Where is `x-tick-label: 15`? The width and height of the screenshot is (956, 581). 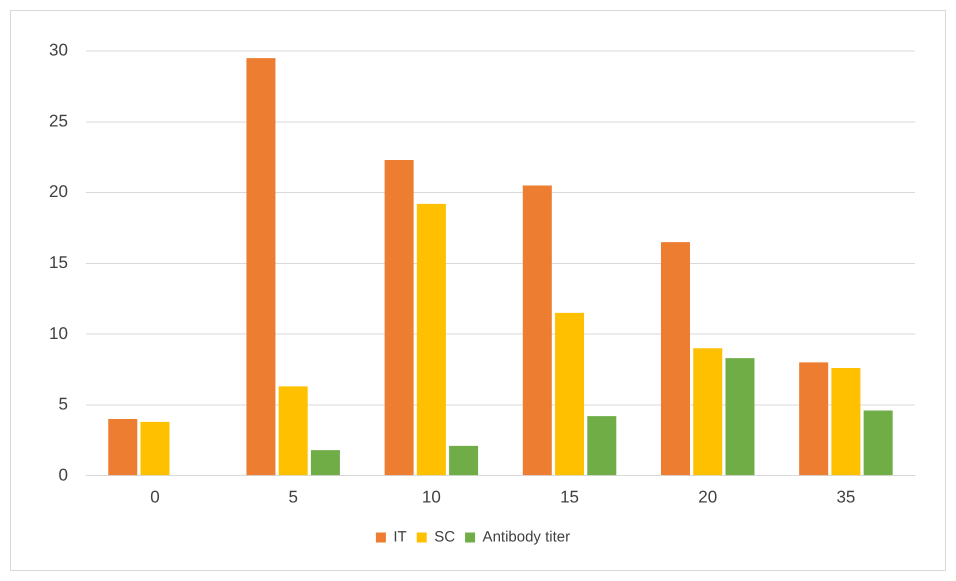 x-tick-label: 15 is located at coordinates (570, 496).